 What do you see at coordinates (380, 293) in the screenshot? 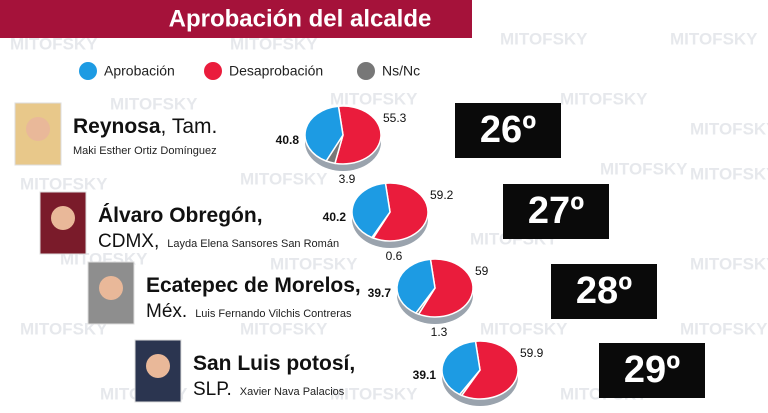
I see `value-label: 39.7` at bounding box center [380, 293].